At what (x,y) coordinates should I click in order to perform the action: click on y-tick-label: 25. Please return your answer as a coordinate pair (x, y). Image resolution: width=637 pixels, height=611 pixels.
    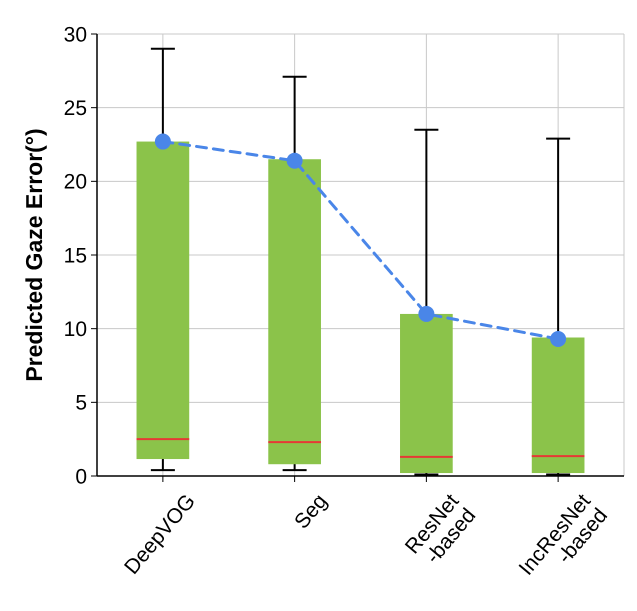
    Looking at the image, I should click on (75, 108).